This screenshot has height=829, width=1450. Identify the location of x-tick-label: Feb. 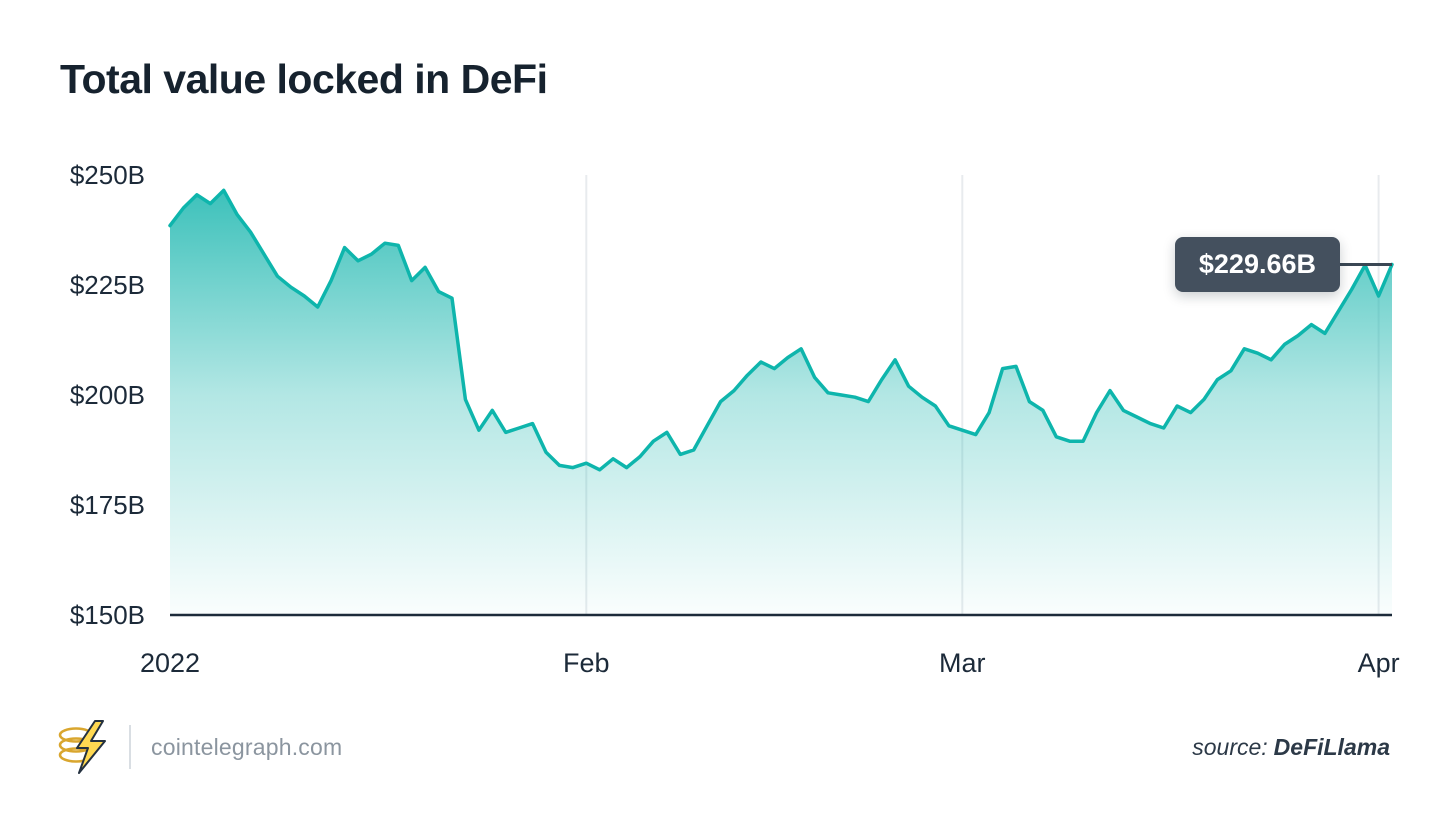
(586, 663).